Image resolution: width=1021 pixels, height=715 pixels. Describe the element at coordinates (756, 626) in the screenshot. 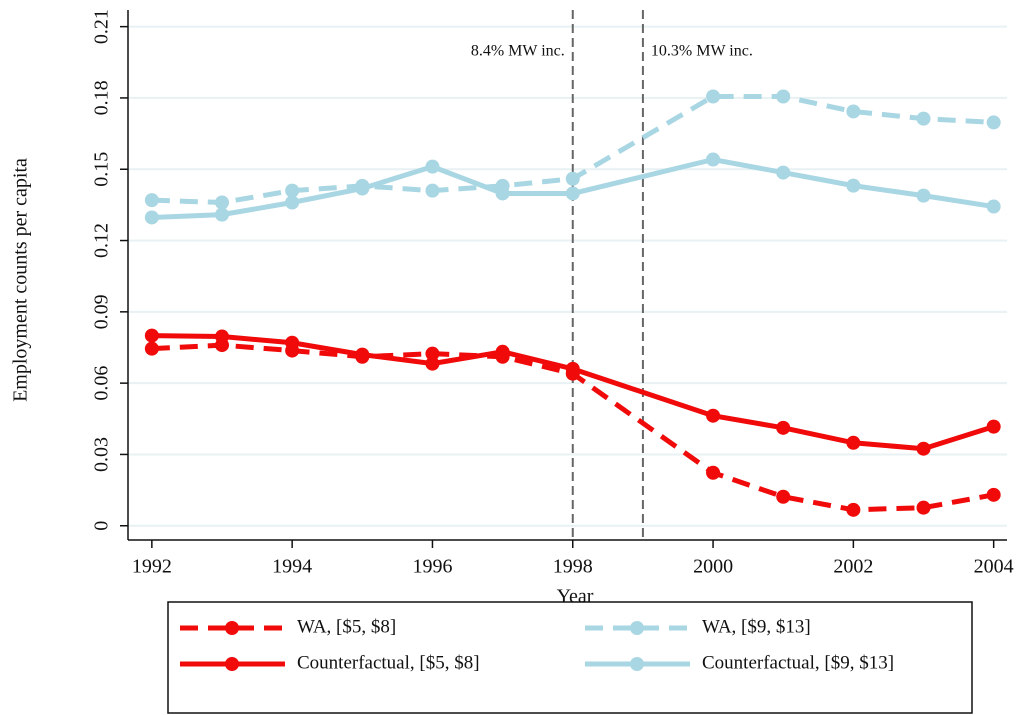

I see `legend-label: WA, [$9, $13]` at that location.